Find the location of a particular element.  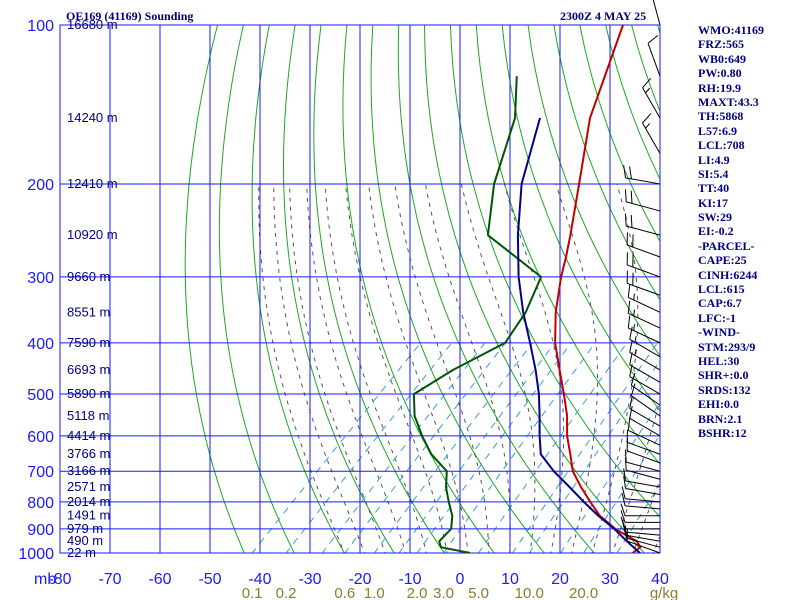

height-label: 9660 m is located at coordinates (88, 276).